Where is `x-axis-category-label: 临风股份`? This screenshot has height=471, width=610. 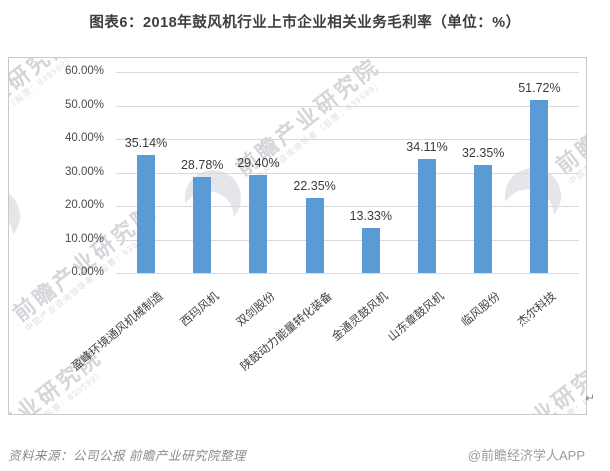 x-axis-category-label: 临风股份 is located at coordinates (481, 310).